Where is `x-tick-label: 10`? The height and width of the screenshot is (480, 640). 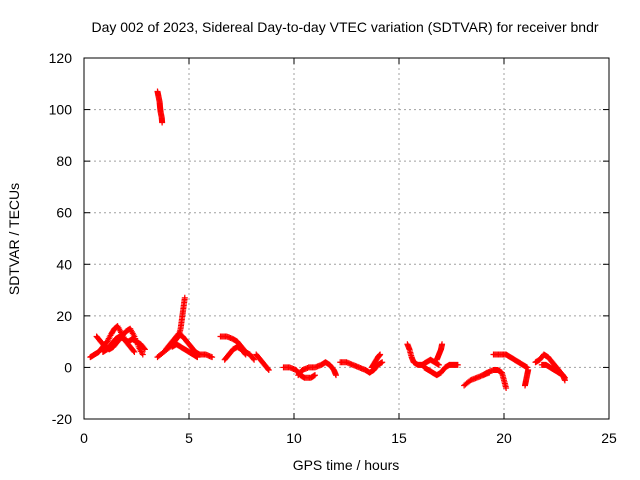
x-tick-label: 10 is located at coordinates (294, 438).